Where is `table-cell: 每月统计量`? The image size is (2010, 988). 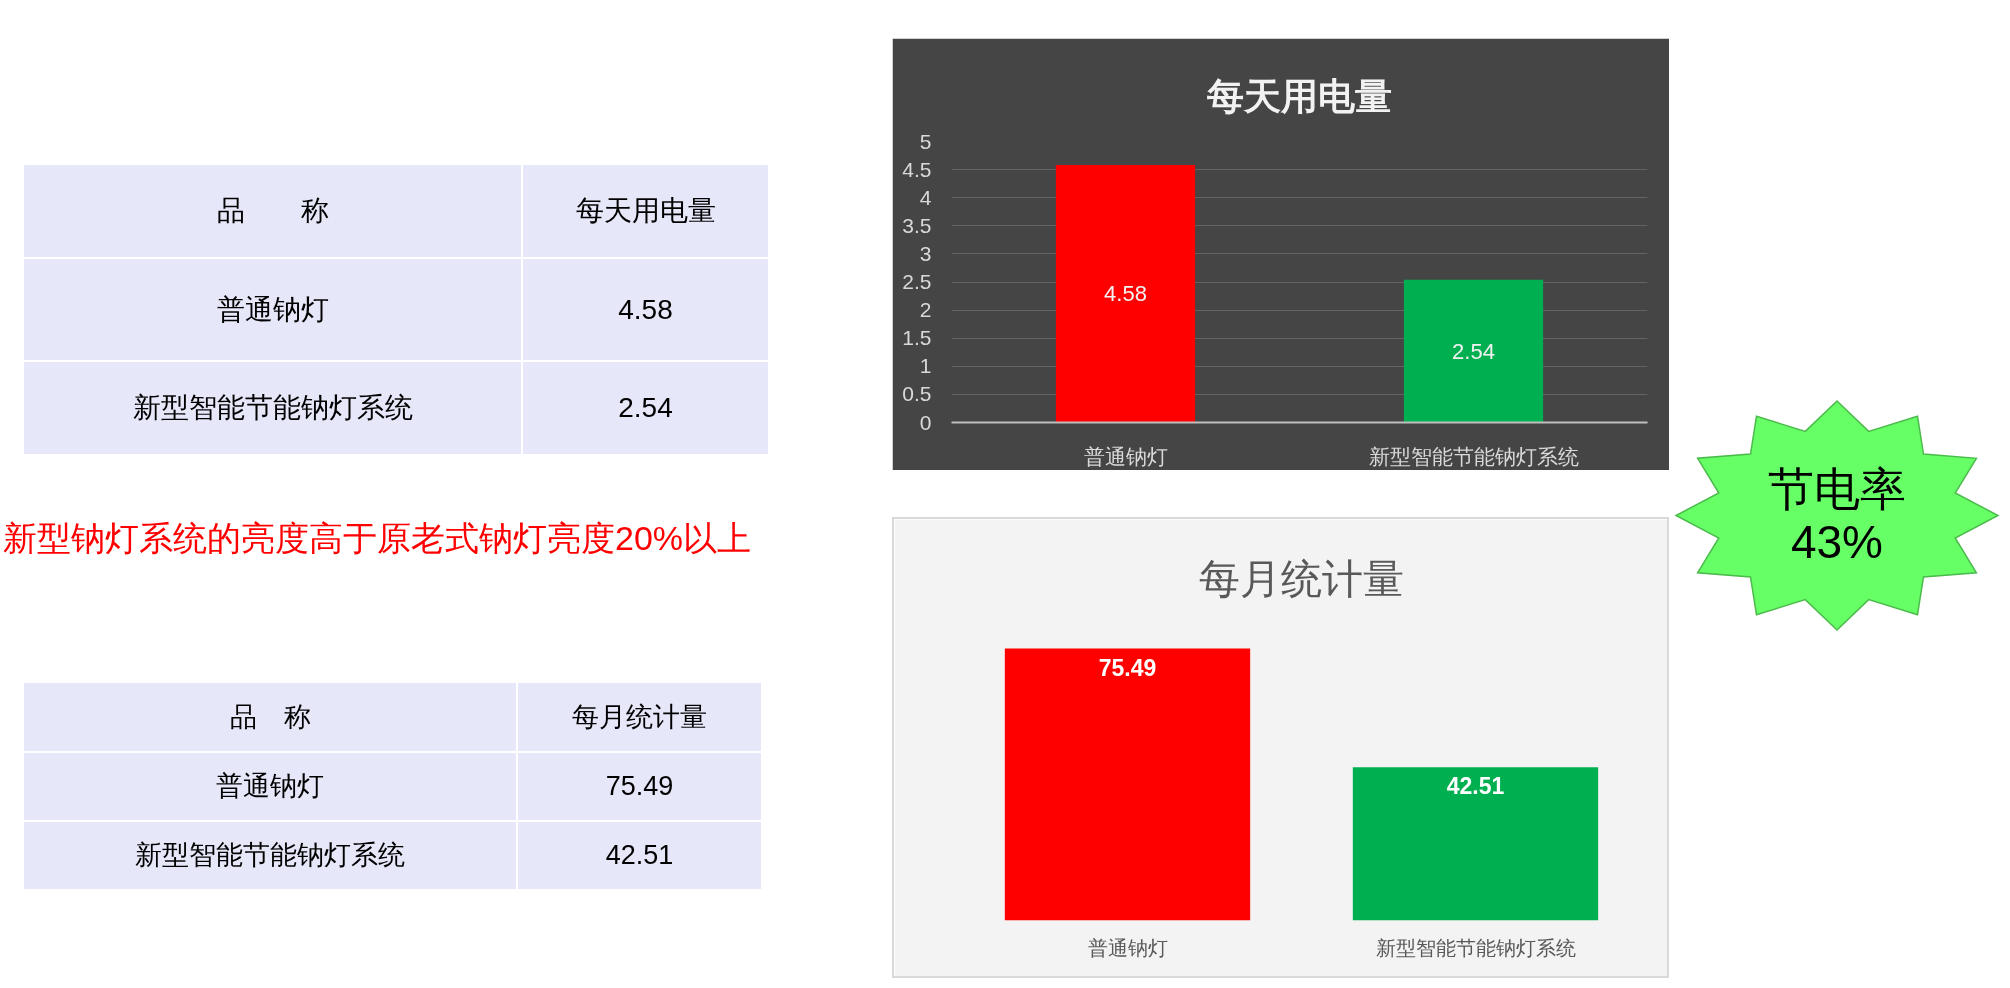
table-cell: 每月统计量 is located at coordinates (639, 717).